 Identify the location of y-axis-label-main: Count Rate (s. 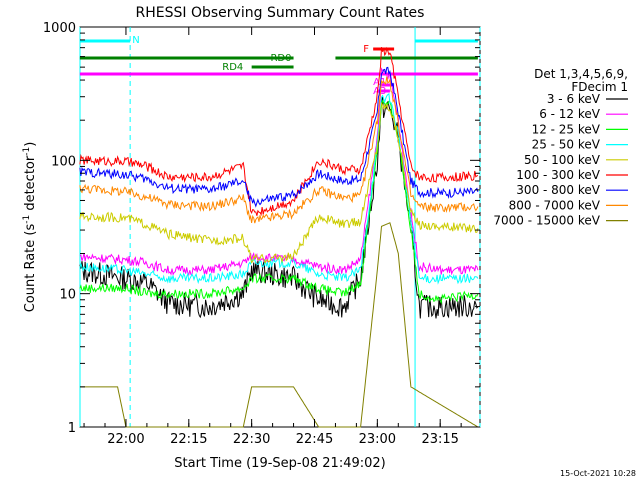
(30, 268).